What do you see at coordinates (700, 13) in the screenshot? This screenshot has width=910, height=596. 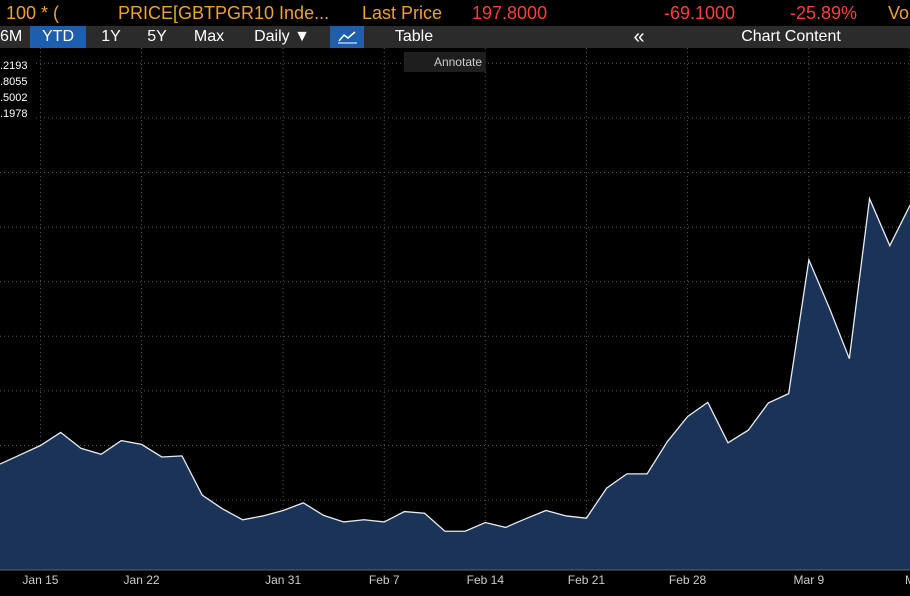 I see `change: -69.1000` at bounding box center [700, 13].